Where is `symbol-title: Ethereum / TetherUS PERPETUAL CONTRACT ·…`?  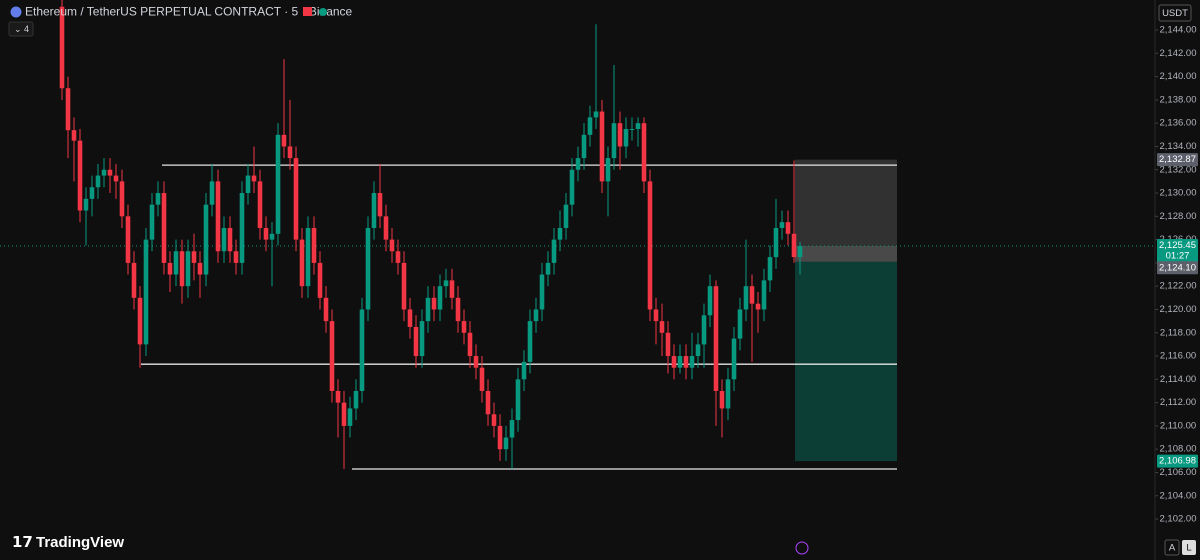
symbol-title: Ethereum / TetherUS PERPETUAL CONTRACT ·… is located at coordinates (189, 12).